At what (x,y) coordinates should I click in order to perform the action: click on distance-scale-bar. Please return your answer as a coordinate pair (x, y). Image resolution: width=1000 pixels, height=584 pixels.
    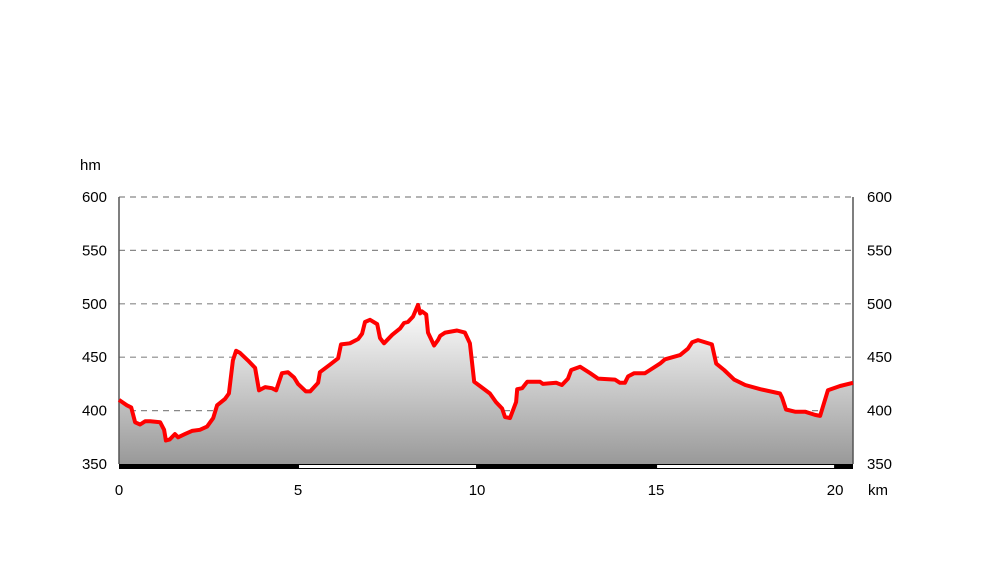
    Looking at the image, I should click on (486, 466).